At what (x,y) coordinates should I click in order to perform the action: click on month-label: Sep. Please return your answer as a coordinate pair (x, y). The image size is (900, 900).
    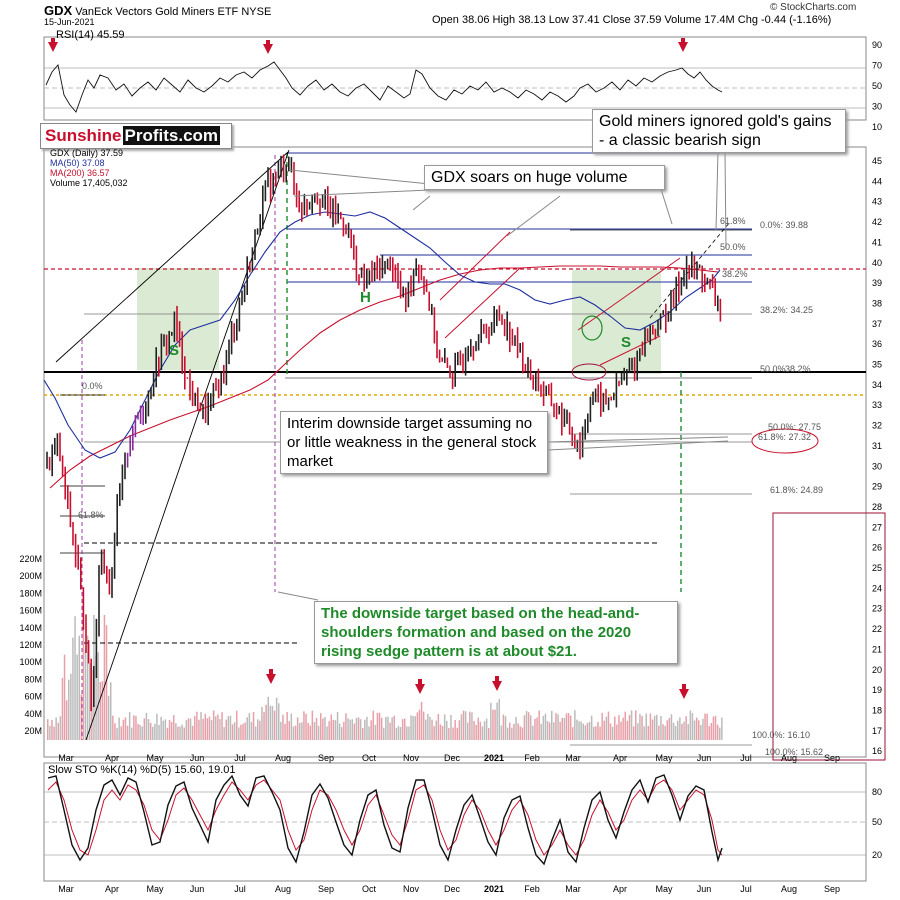
    Looking at the image, I should click on (326, 758).